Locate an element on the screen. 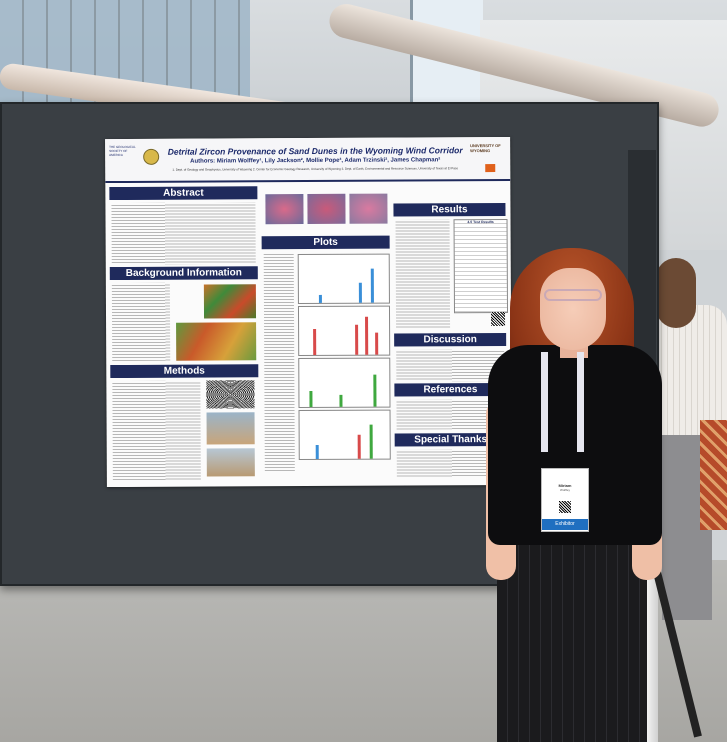 This screenshot has width=727, height=742. plots-heading: Plots is located at coordinates (325, 242).